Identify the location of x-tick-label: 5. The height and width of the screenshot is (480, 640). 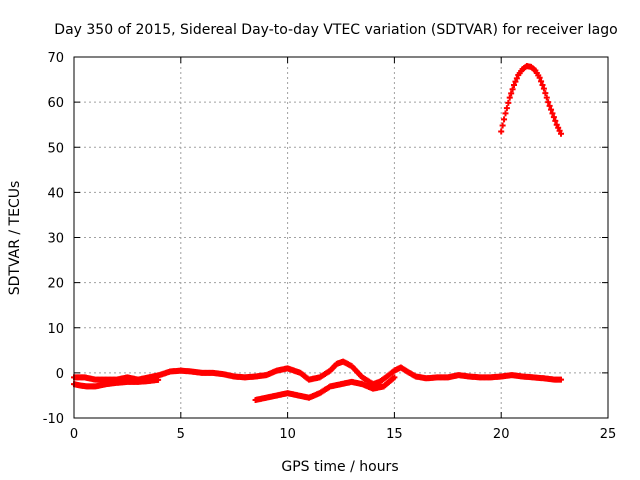
(181, 434).